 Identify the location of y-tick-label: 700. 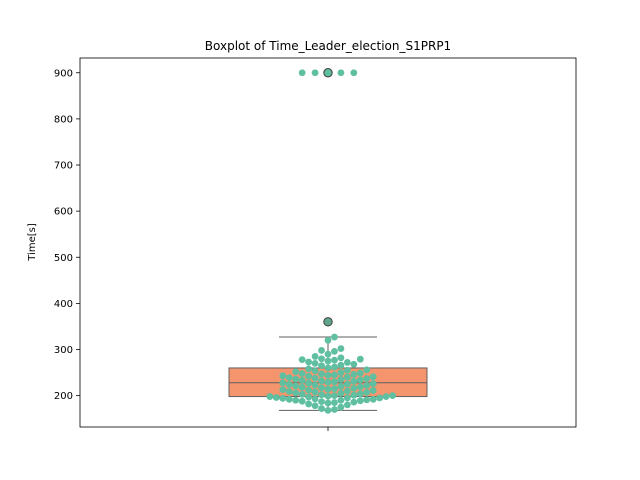
(63, 166).